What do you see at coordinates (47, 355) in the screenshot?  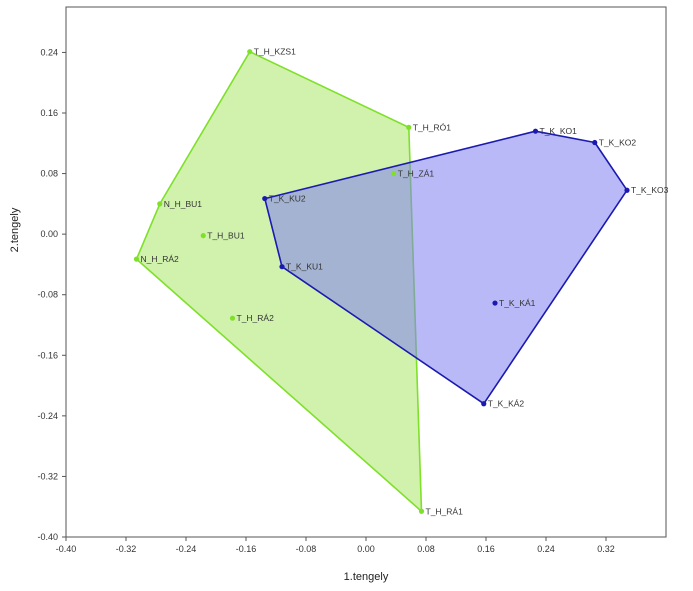 I see `y-tick-label: -0.16` at bounding box center [47, 355].